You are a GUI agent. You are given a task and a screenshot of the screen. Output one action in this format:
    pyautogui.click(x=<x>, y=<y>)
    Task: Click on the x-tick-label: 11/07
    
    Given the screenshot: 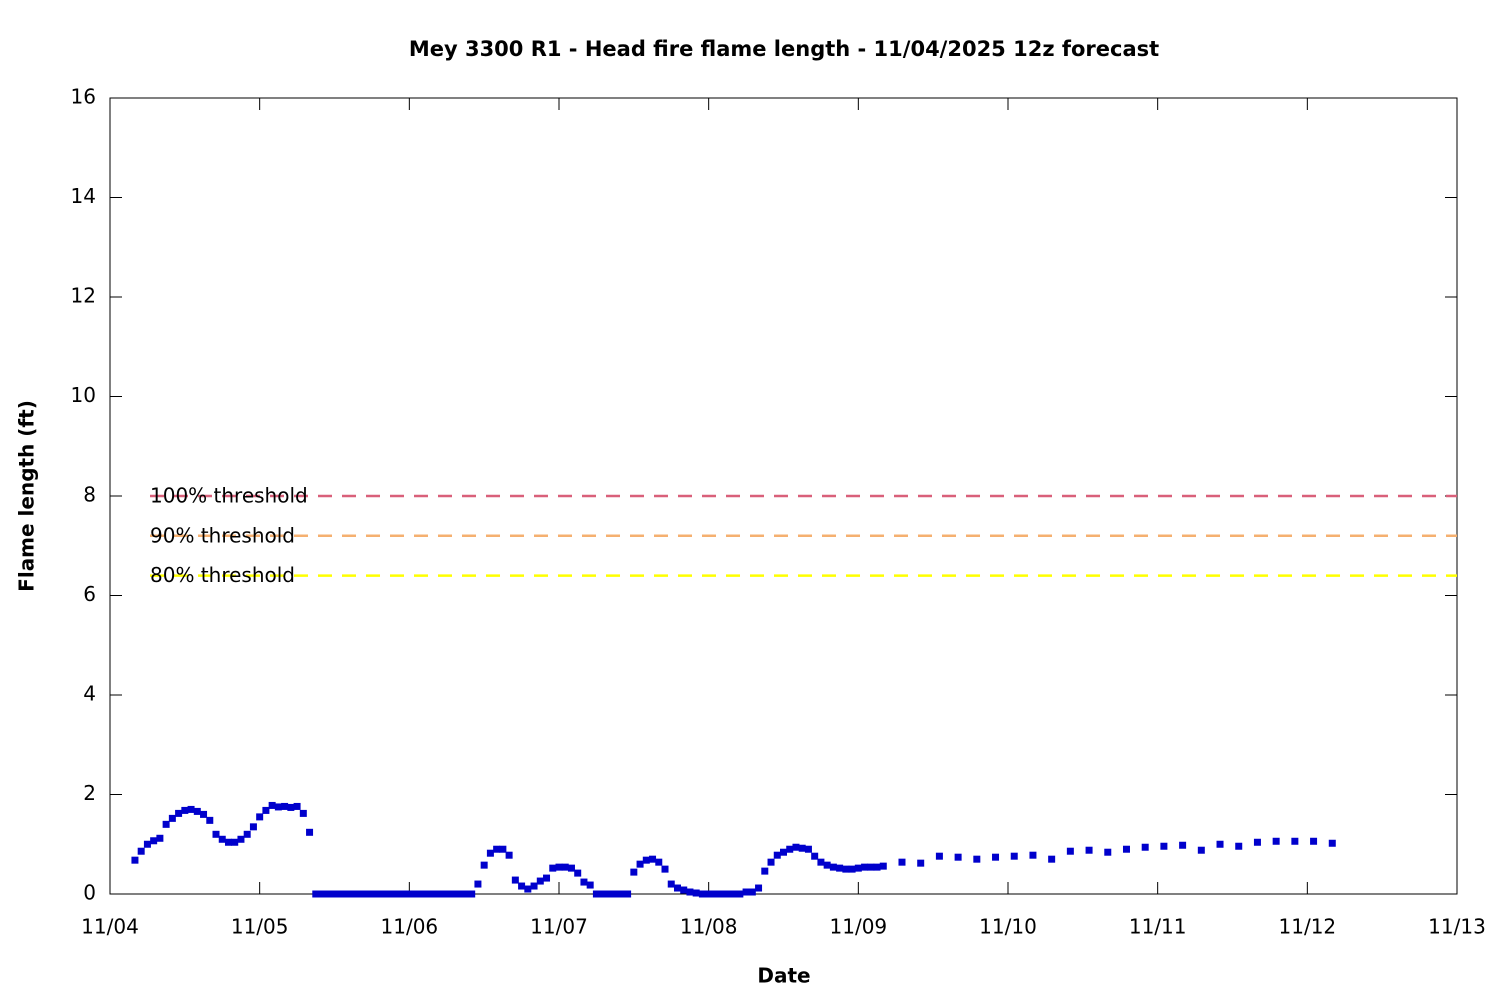 What is the action you would take?
    pyautogui.click(x=559, y=927)
    